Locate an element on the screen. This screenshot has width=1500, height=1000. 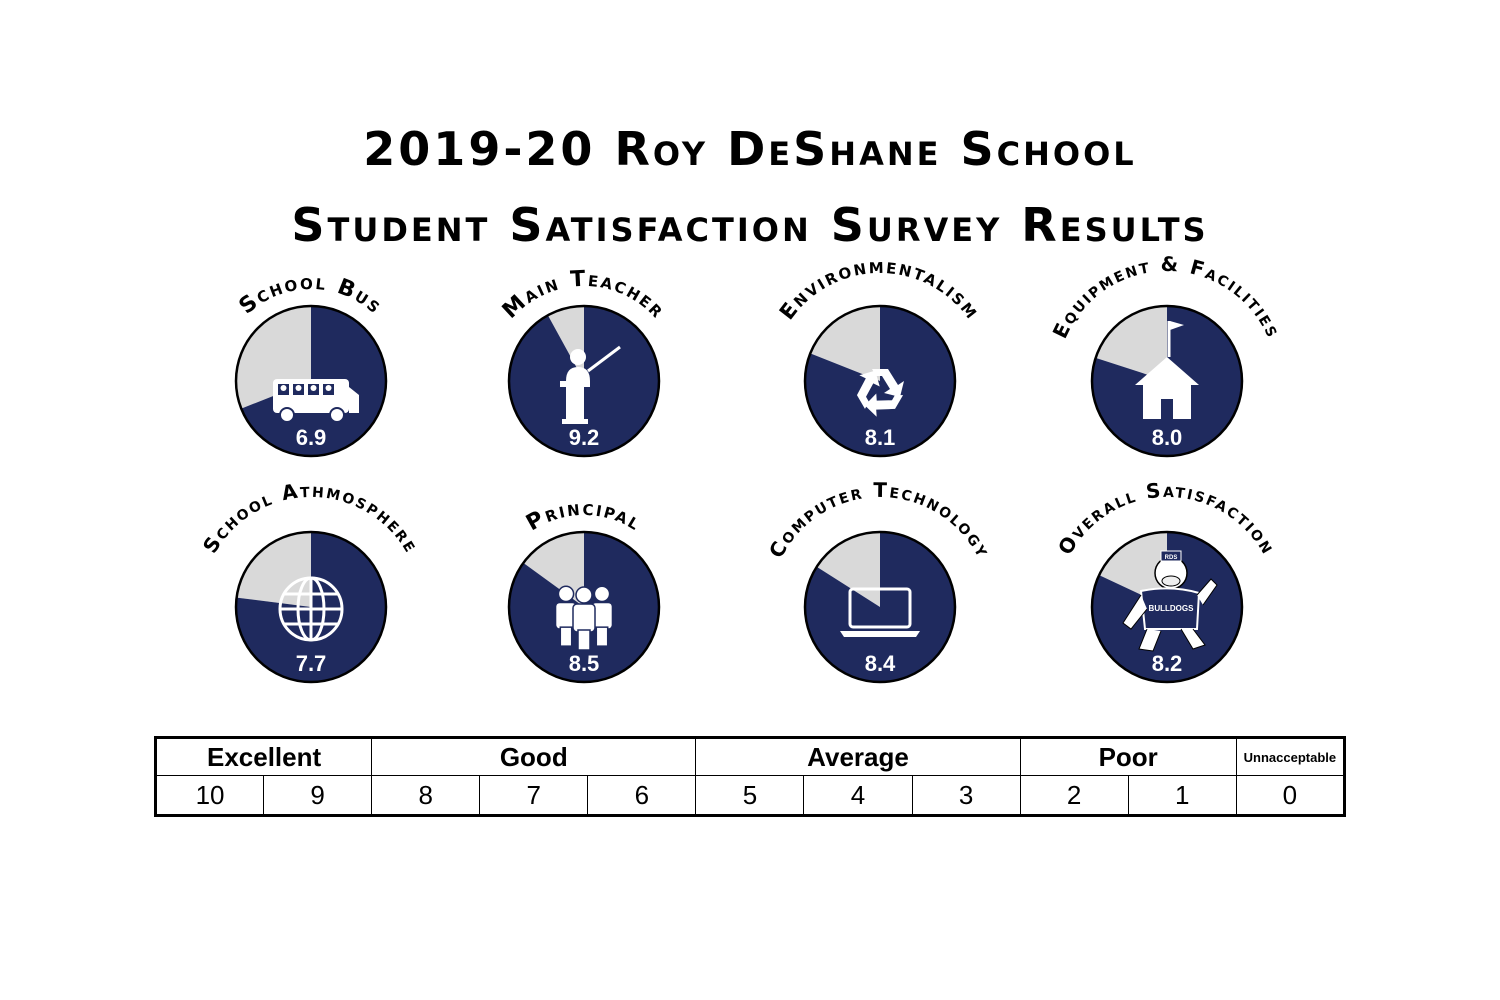
rating-score-cell: 1 is located at coordinates (1182, 795).